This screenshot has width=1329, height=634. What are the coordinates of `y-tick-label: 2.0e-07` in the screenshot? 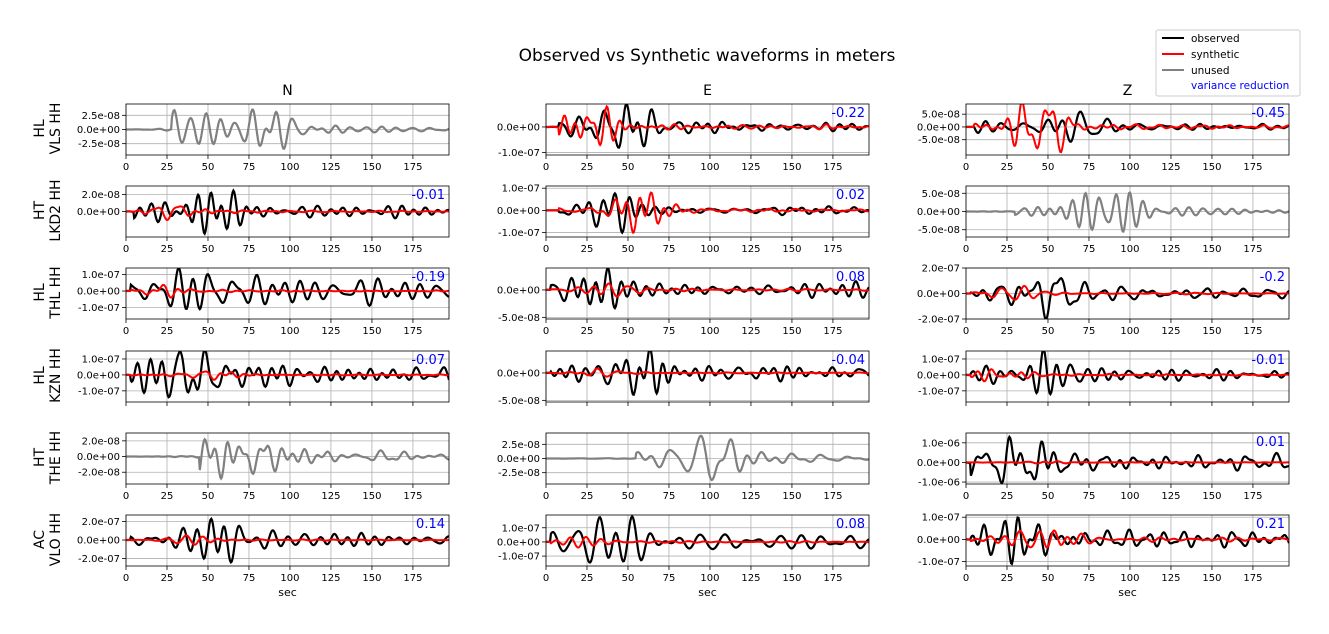 It's located at (101, 522).